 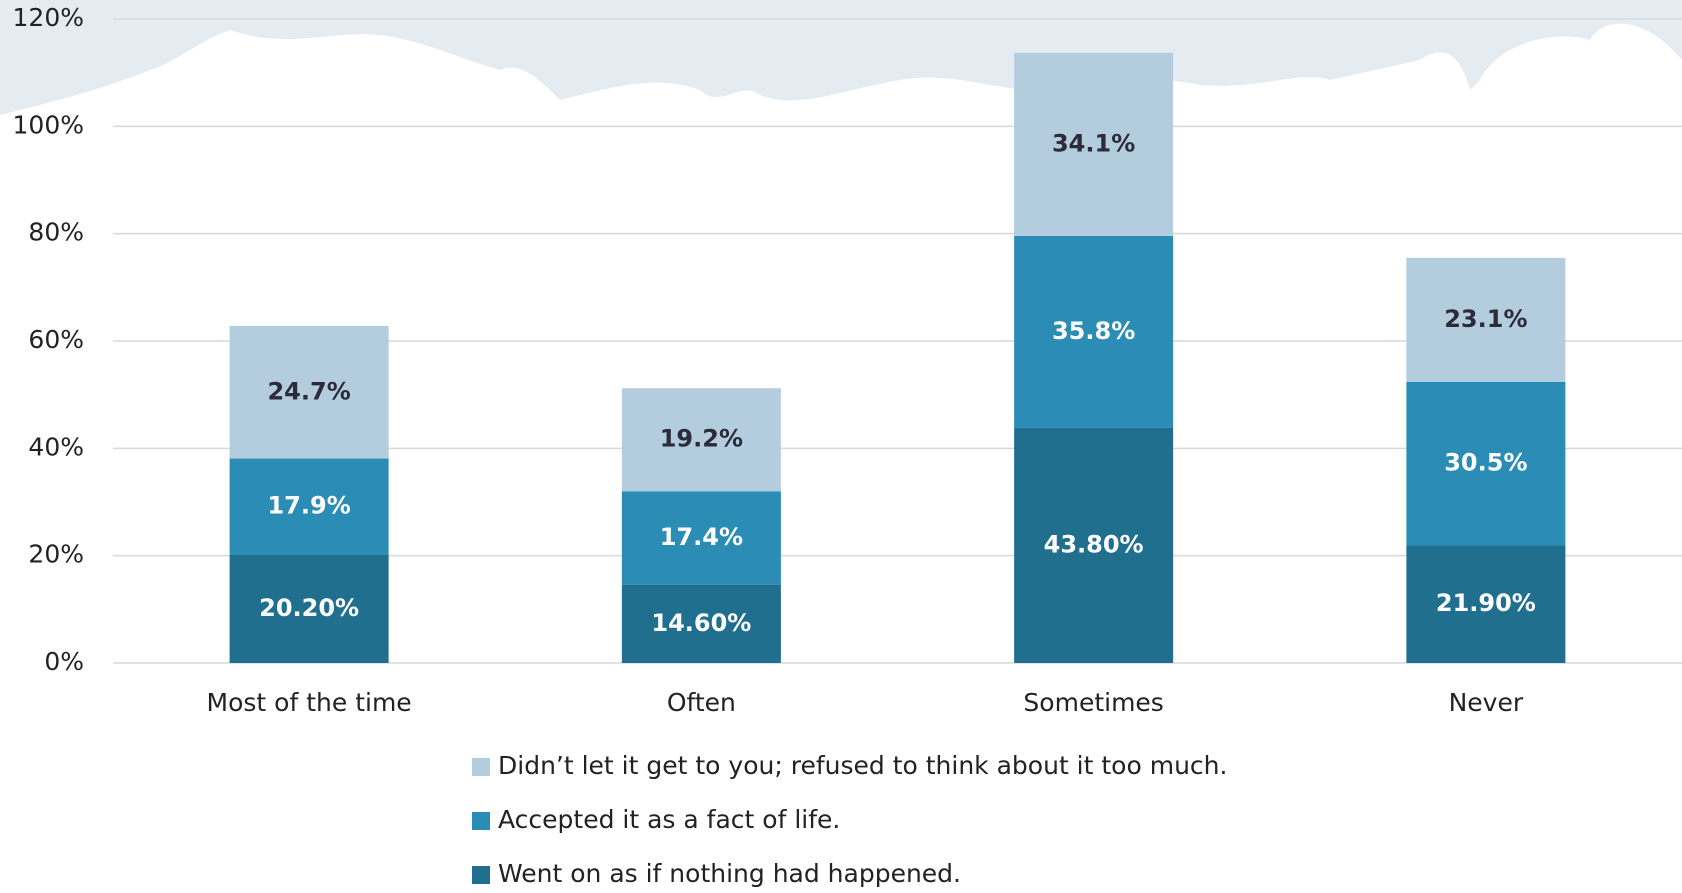 I want to click on value-label: 17.4%, so click(x=701, y=537).